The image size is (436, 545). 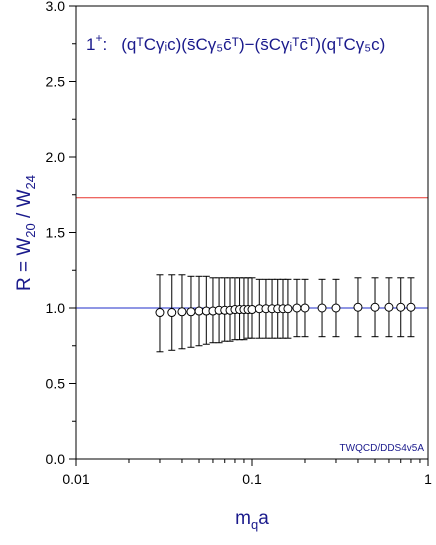 I want to click on y-tick-label-4: 2.0, so click(x=56, y=157).